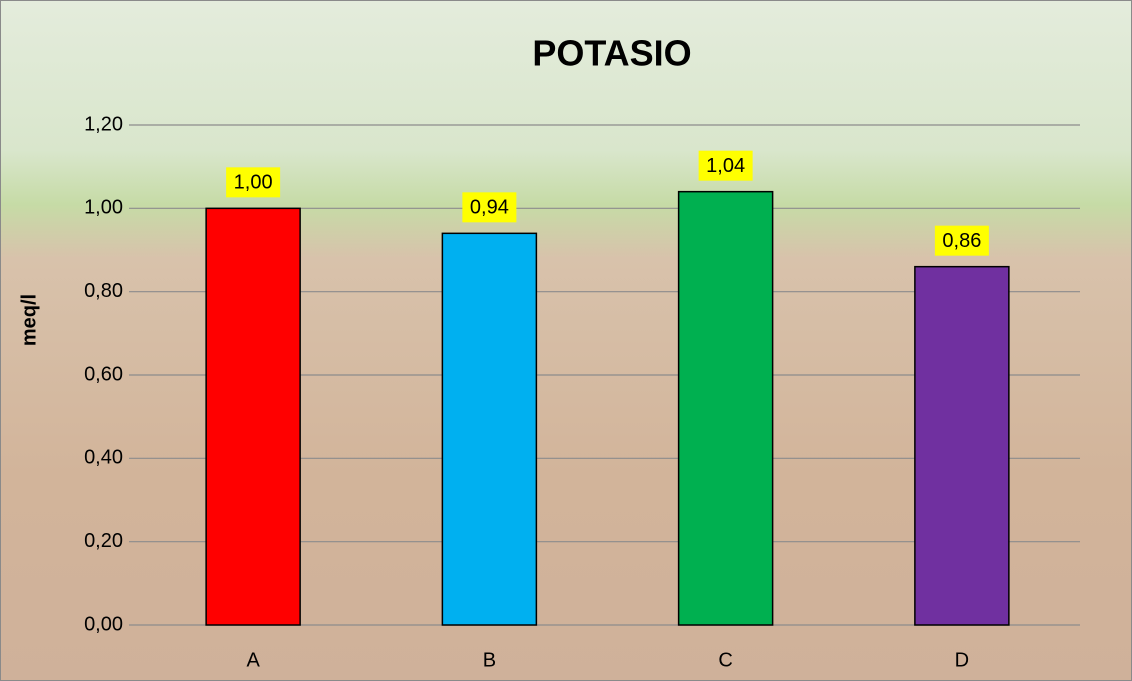 This screenshot has width=1132, height=681. I want to click on value-label: 1,00, so click(253, 183).